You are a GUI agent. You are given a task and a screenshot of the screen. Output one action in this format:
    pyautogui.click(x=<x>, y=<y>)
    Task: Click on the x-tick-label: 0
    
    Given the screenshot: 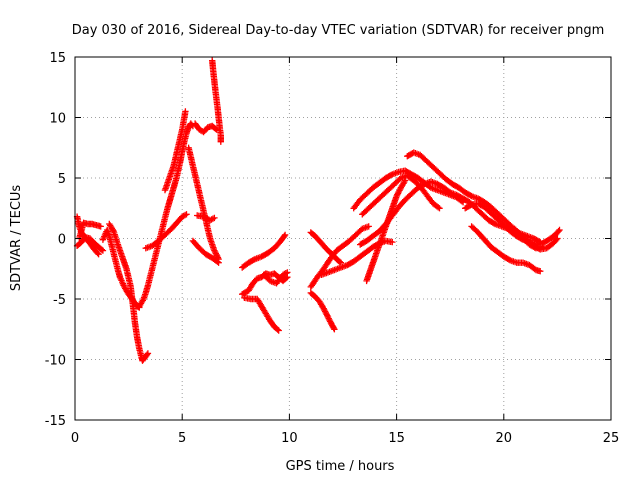 What is the action you would take?
    pyautogui.click(x=75, y=438)
    